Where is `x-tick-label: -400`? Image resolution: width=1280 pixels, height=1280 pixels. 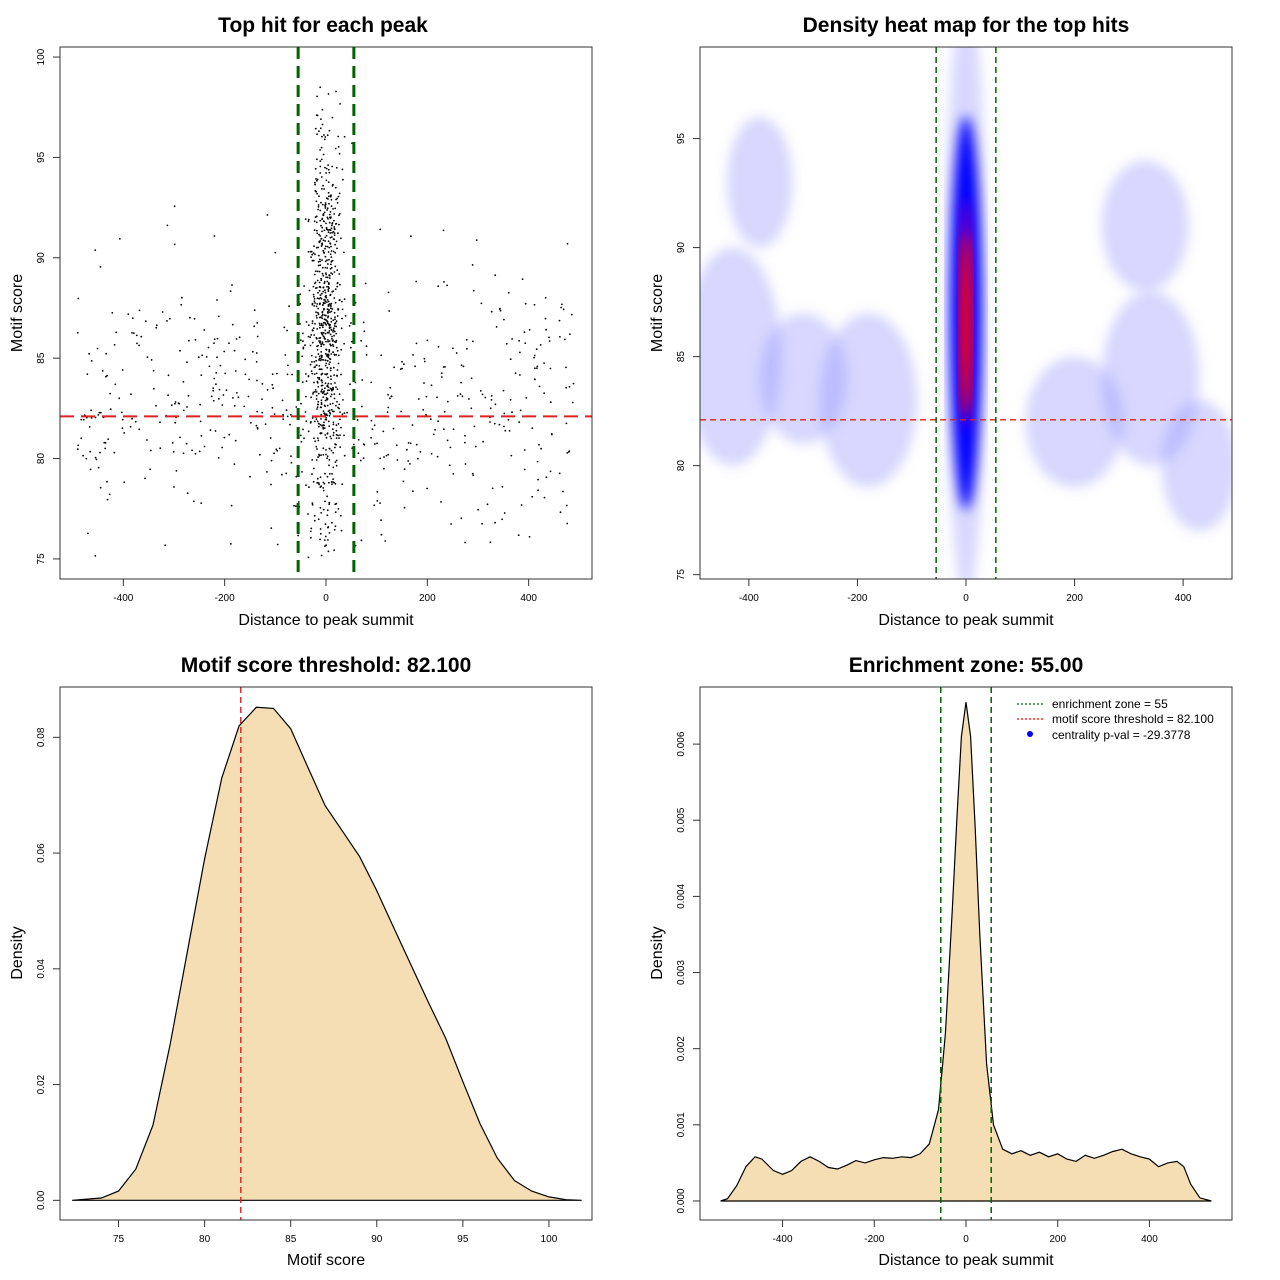
x-tick-label: -400 is located at coordinates (749, 598).